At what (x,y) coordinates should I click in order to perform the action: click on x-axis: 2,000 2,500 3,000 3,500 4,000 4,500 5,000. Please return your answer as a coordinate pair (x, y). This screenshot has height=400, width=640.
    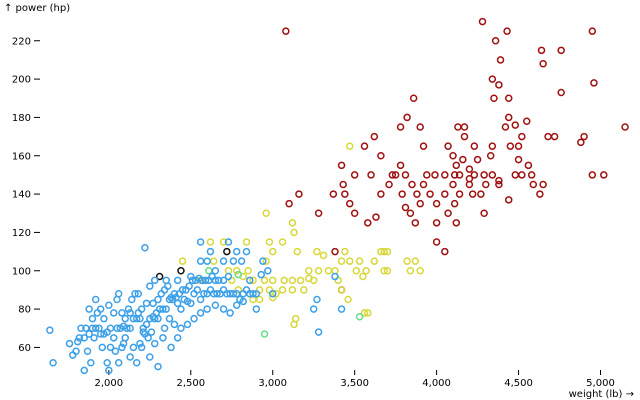
    Looking at the image, I should click on (355, 379).